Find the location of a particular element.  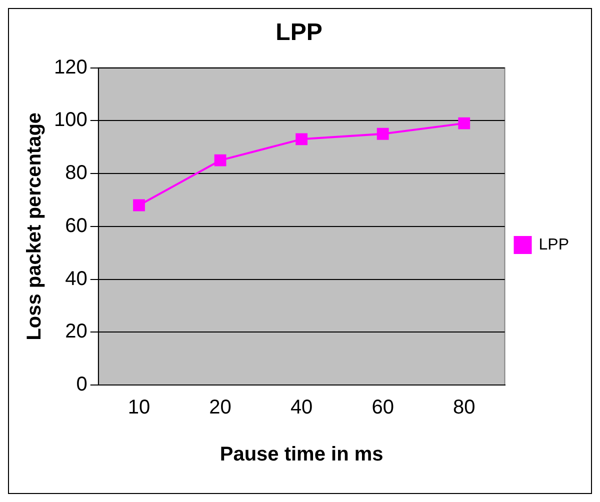

x-axis-title: Pause time in ms is located at coordinates (302, 455).